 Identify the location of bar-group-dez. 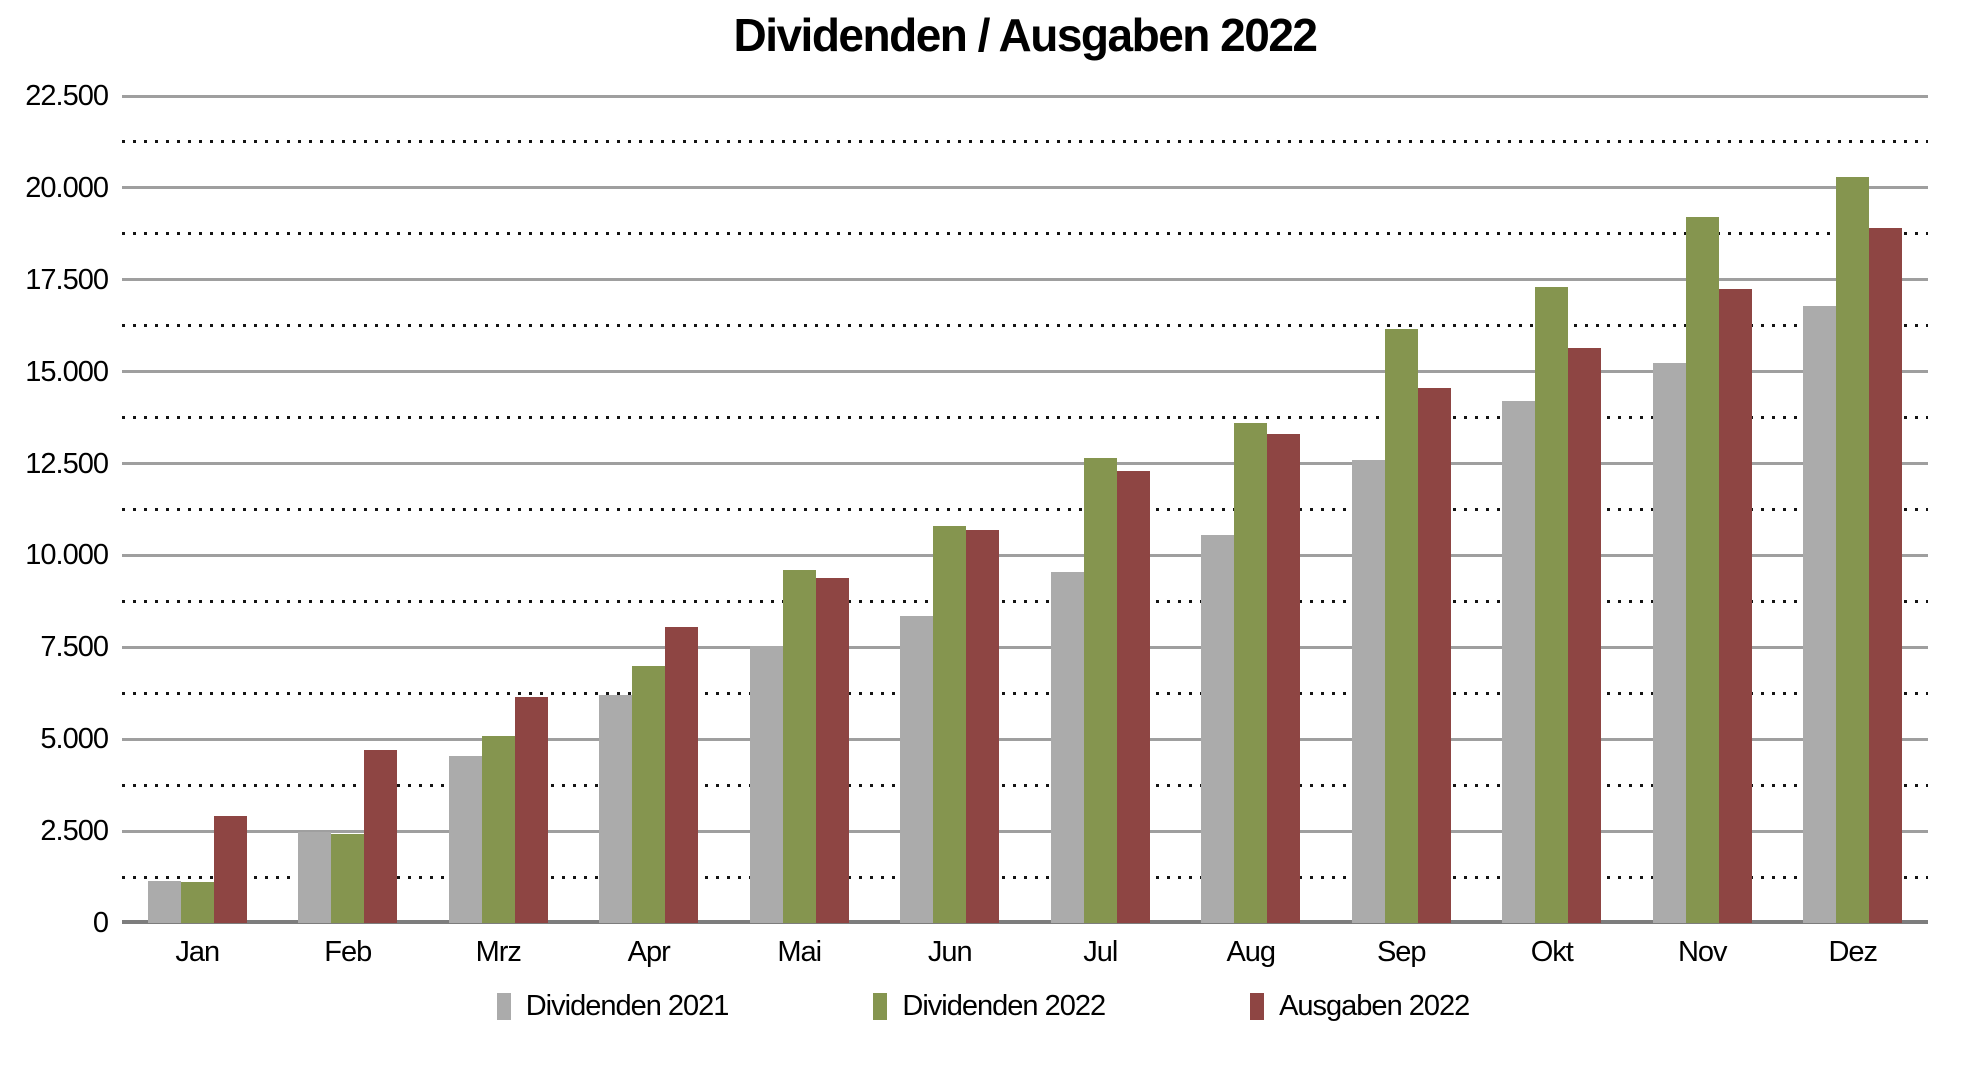
(1853, 509).